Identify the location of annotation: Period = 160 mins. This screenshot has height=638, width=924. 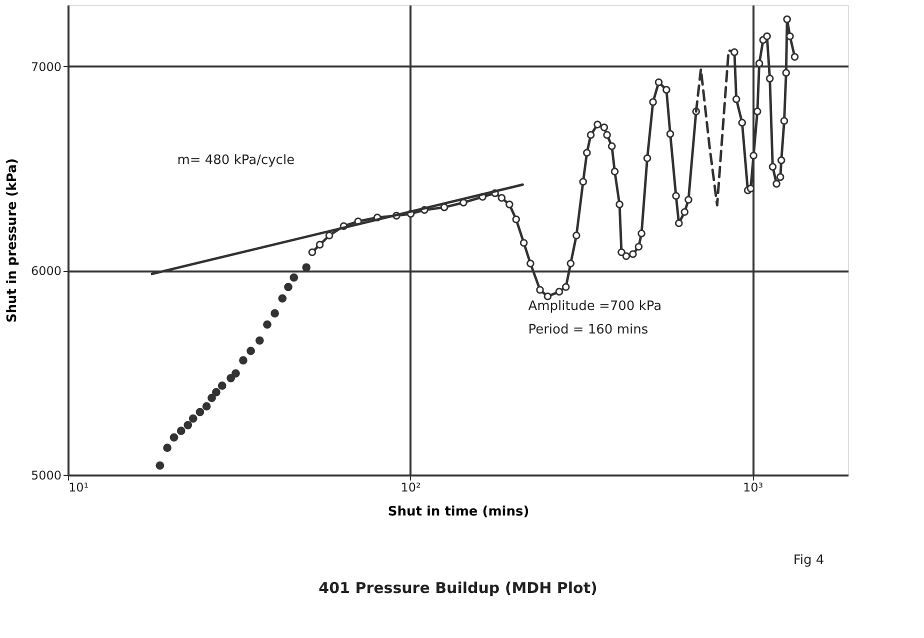
(588, 330).